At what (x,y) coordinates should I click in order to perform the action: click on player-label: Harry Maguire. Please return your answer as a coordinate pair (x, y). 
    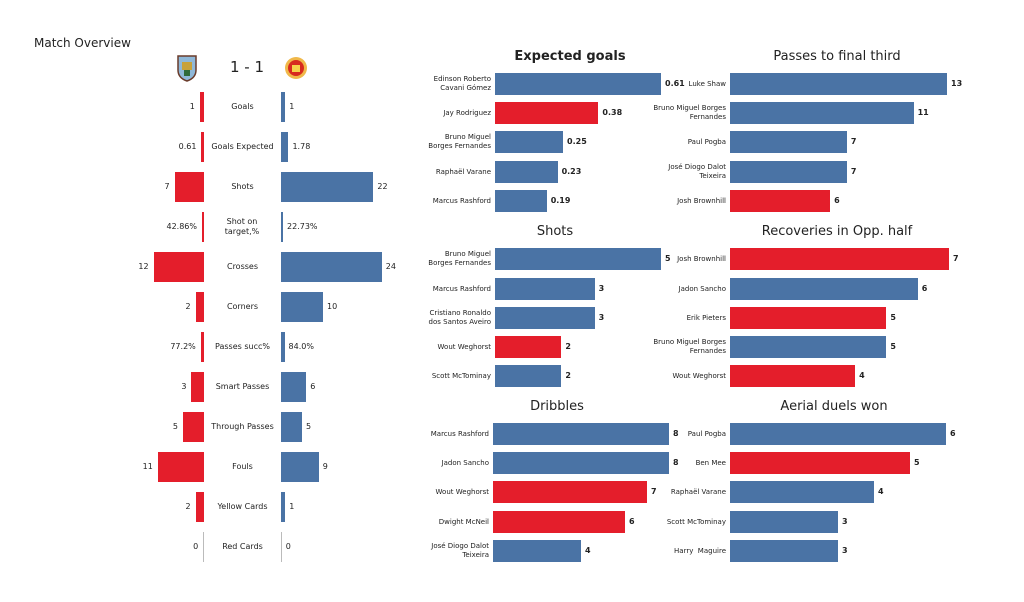
    Looking at the image, I should click on (700, 551).